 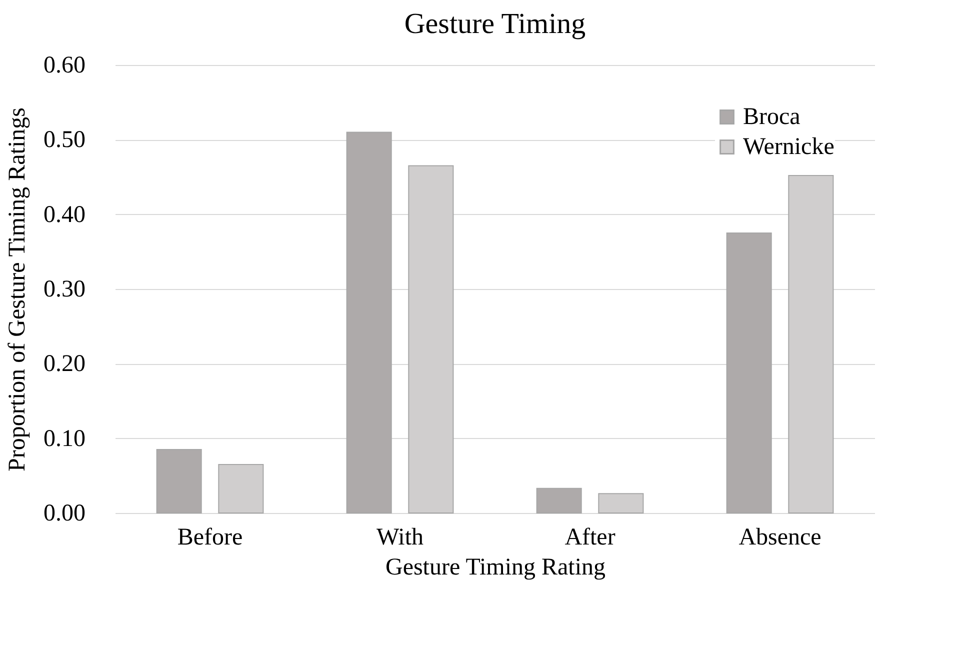 What do you see at coordinates (495, 567) in the screenshot?
I see `x-axis-title: Gesture Timing Rating` at bounding box center [495, 567].